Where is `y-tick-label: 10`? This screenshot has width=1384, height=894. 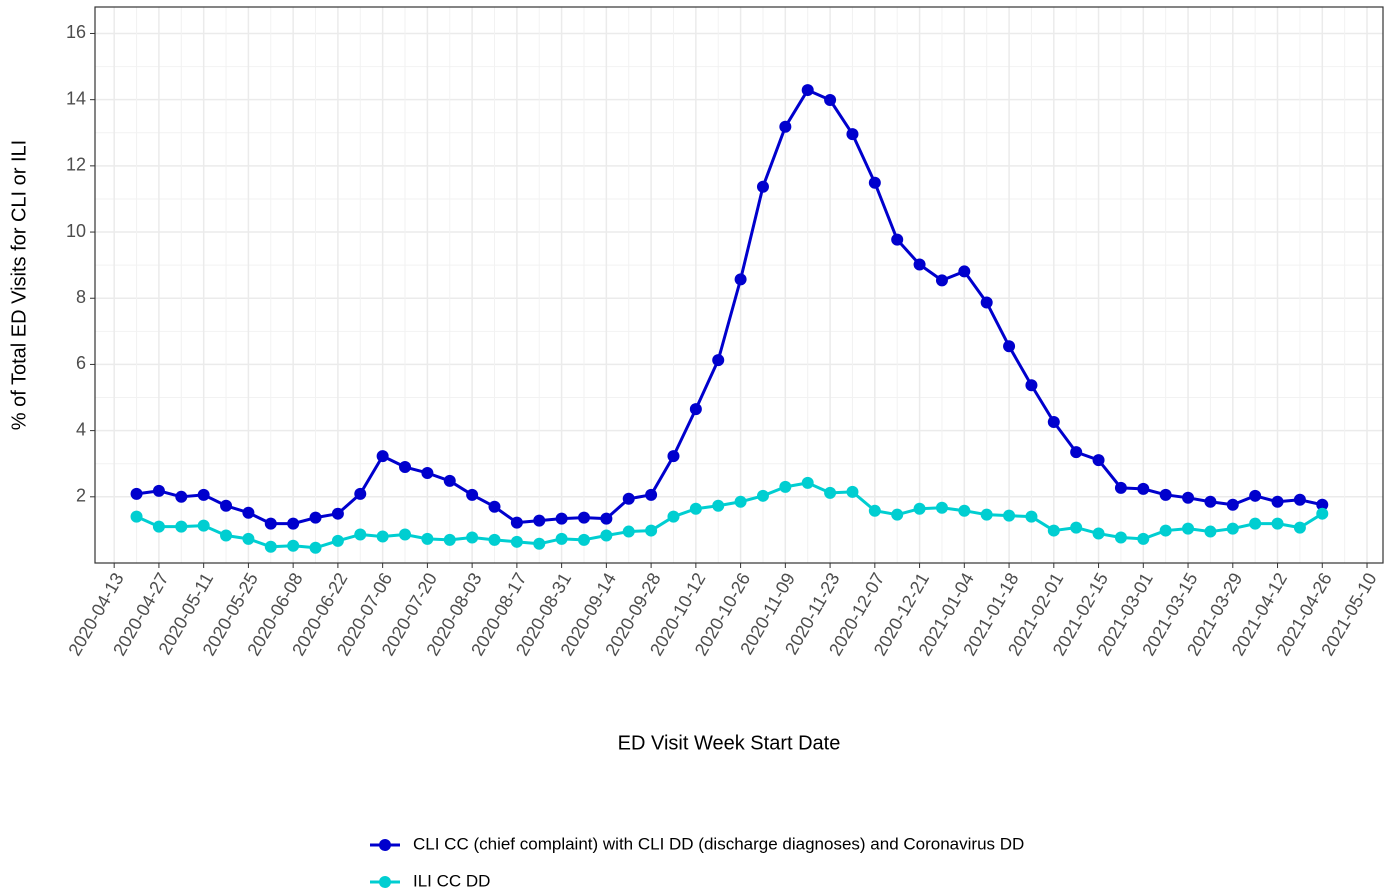 y-tick-label: 10 is located at coordinates (76, 231).